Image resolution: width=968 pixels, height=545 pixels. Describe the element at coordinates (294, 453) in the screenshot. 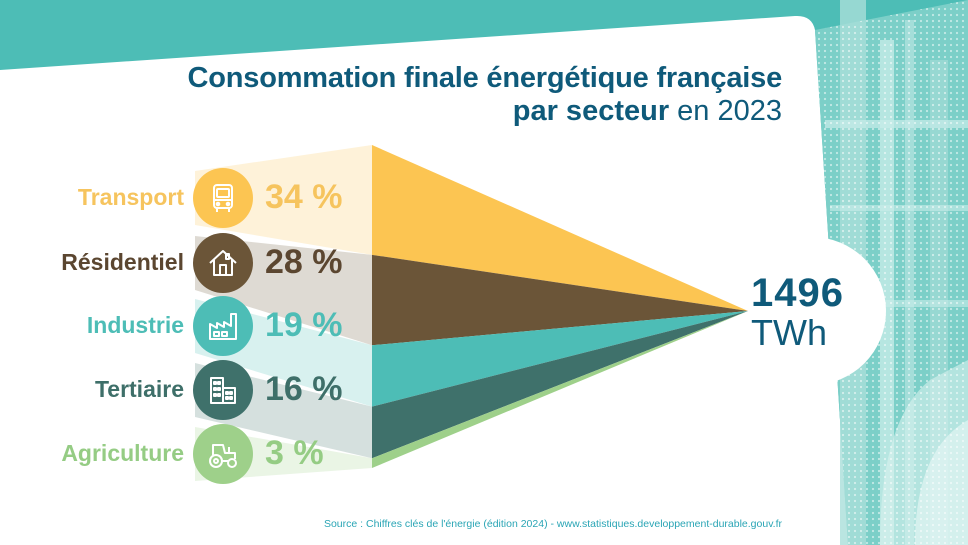

I see `sector-percent: 3 %` at that location.